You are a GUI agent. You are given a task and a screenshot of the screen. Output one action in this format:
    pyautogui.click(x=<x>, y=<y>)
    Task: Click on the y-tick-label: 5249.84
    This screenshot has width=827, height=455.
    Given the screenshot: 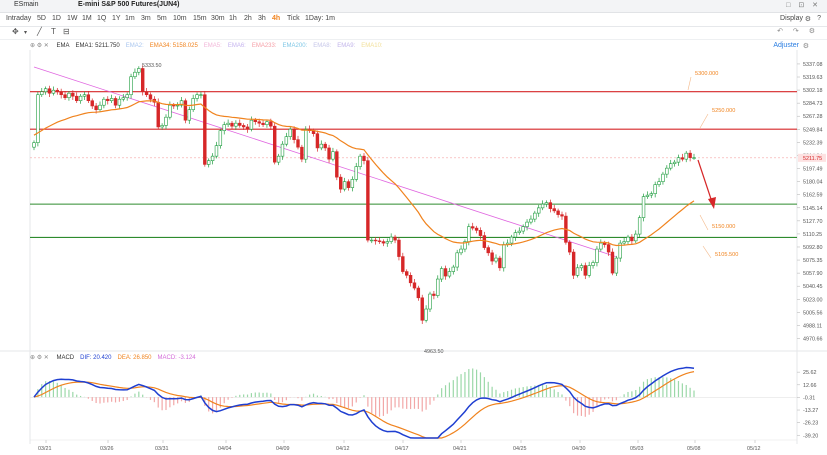 What is the action you would take?
    pyautogui.click(x=813, y=130)
    